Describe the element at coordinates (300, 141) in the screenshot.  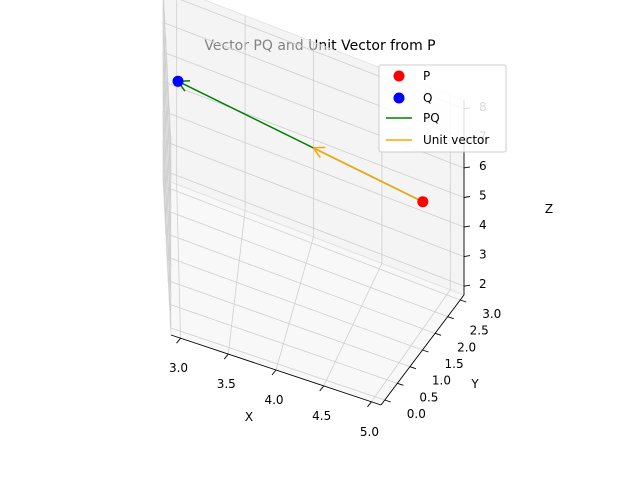
I see `data-marks` at that location.